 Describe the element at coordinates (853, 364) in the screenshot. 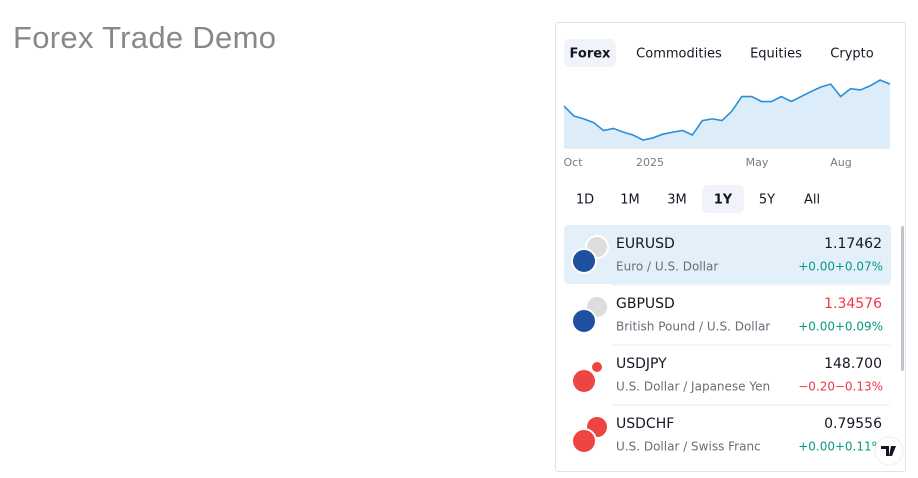

I see `row-price: 148.700` at that location.